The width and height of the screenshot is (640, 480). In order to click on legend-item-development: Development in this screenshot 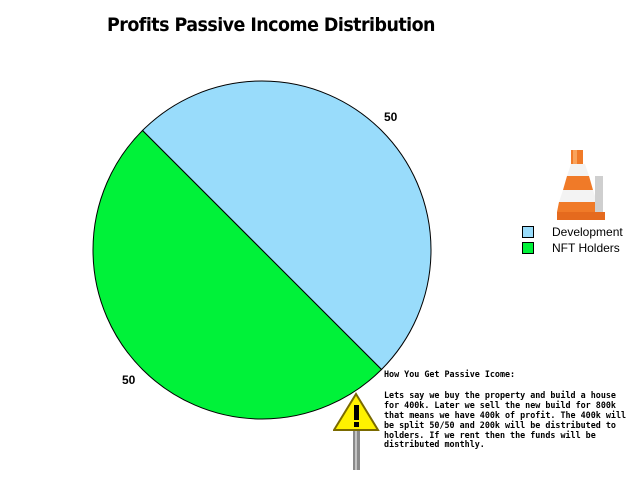, I will do `click(572, 232)`.